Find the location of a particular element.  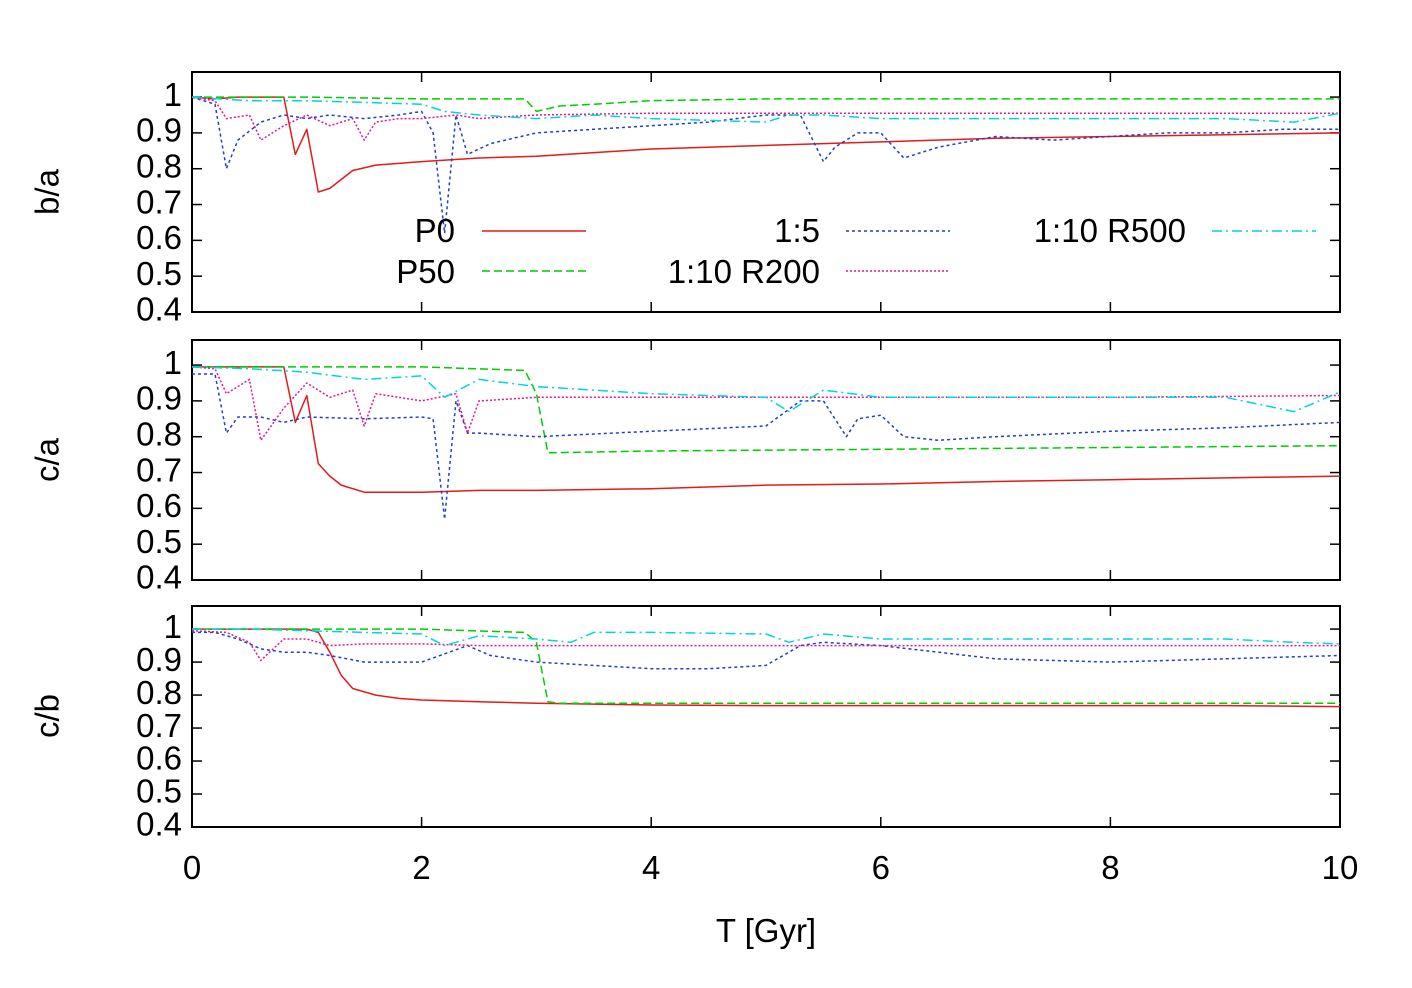

x-tick-label: 10 is located at coordinates (1340, 867).